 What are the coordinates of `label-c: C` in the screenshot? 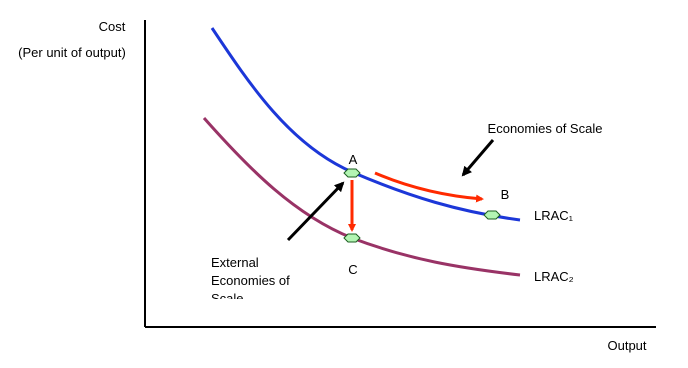 It's located at (352, 269).